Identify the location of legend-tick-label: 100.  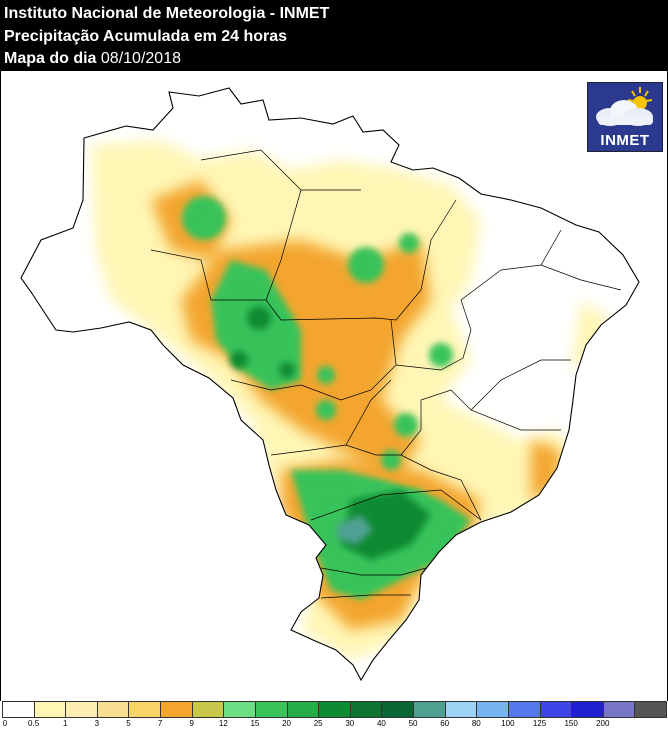
(508, 723).